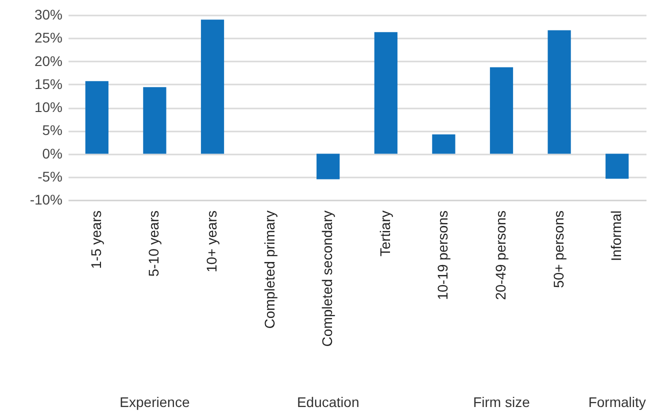 This screenshot has height=419, width=654. Describe the element at coordinates (48, 84) in the screenshot. I see `y-tick-label: 15%` at that location.